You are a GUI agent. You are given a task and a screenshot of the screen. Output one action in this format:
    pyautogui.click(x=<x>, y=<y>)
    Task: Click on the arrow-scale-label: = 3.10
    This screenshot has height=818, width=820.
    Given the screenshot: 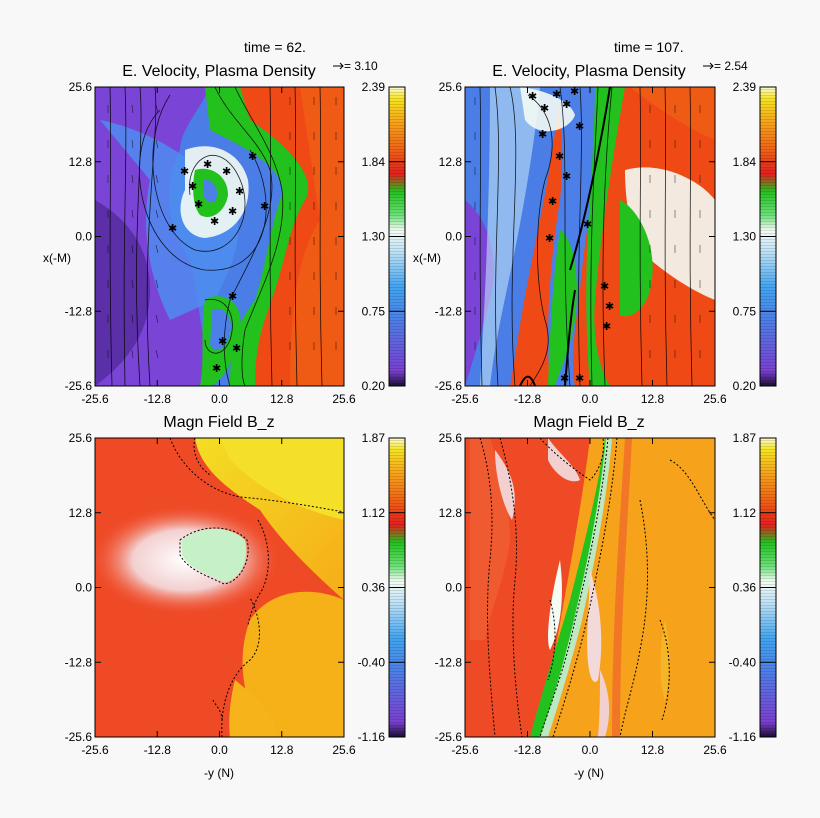 What is the action you would take?
    pyautogui.click(x=361, y=66)
    